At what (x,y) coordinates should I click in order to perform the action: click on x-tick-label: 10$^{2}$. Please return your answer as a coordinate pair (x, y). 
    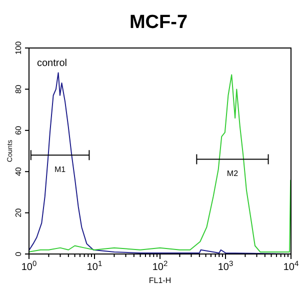
    Looking at the image, I should click on (160, 265).